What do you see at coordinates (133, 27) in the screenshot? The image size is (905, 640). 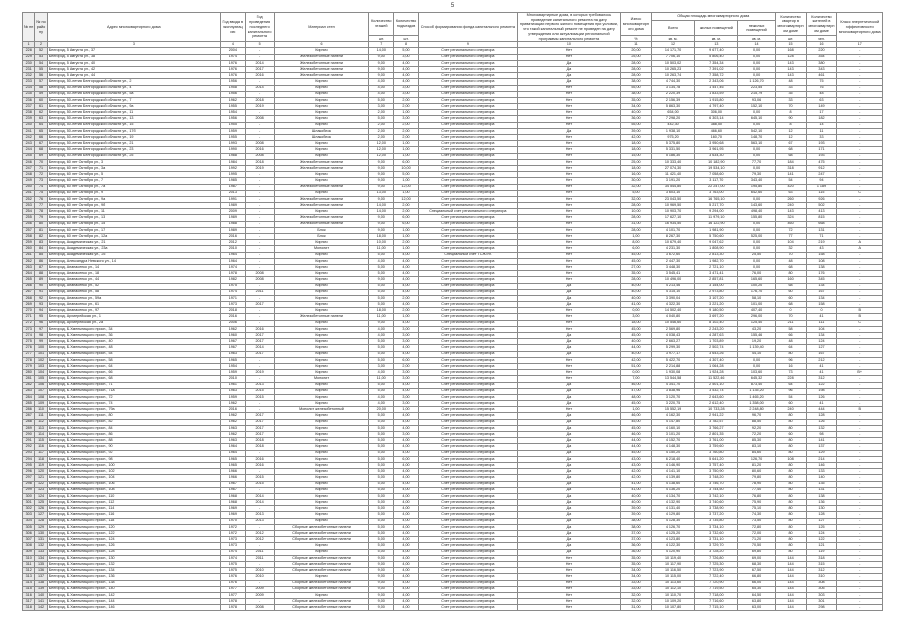 I see `header-address: Адрес многоквартирного дома` at bounding box center [133, 27].